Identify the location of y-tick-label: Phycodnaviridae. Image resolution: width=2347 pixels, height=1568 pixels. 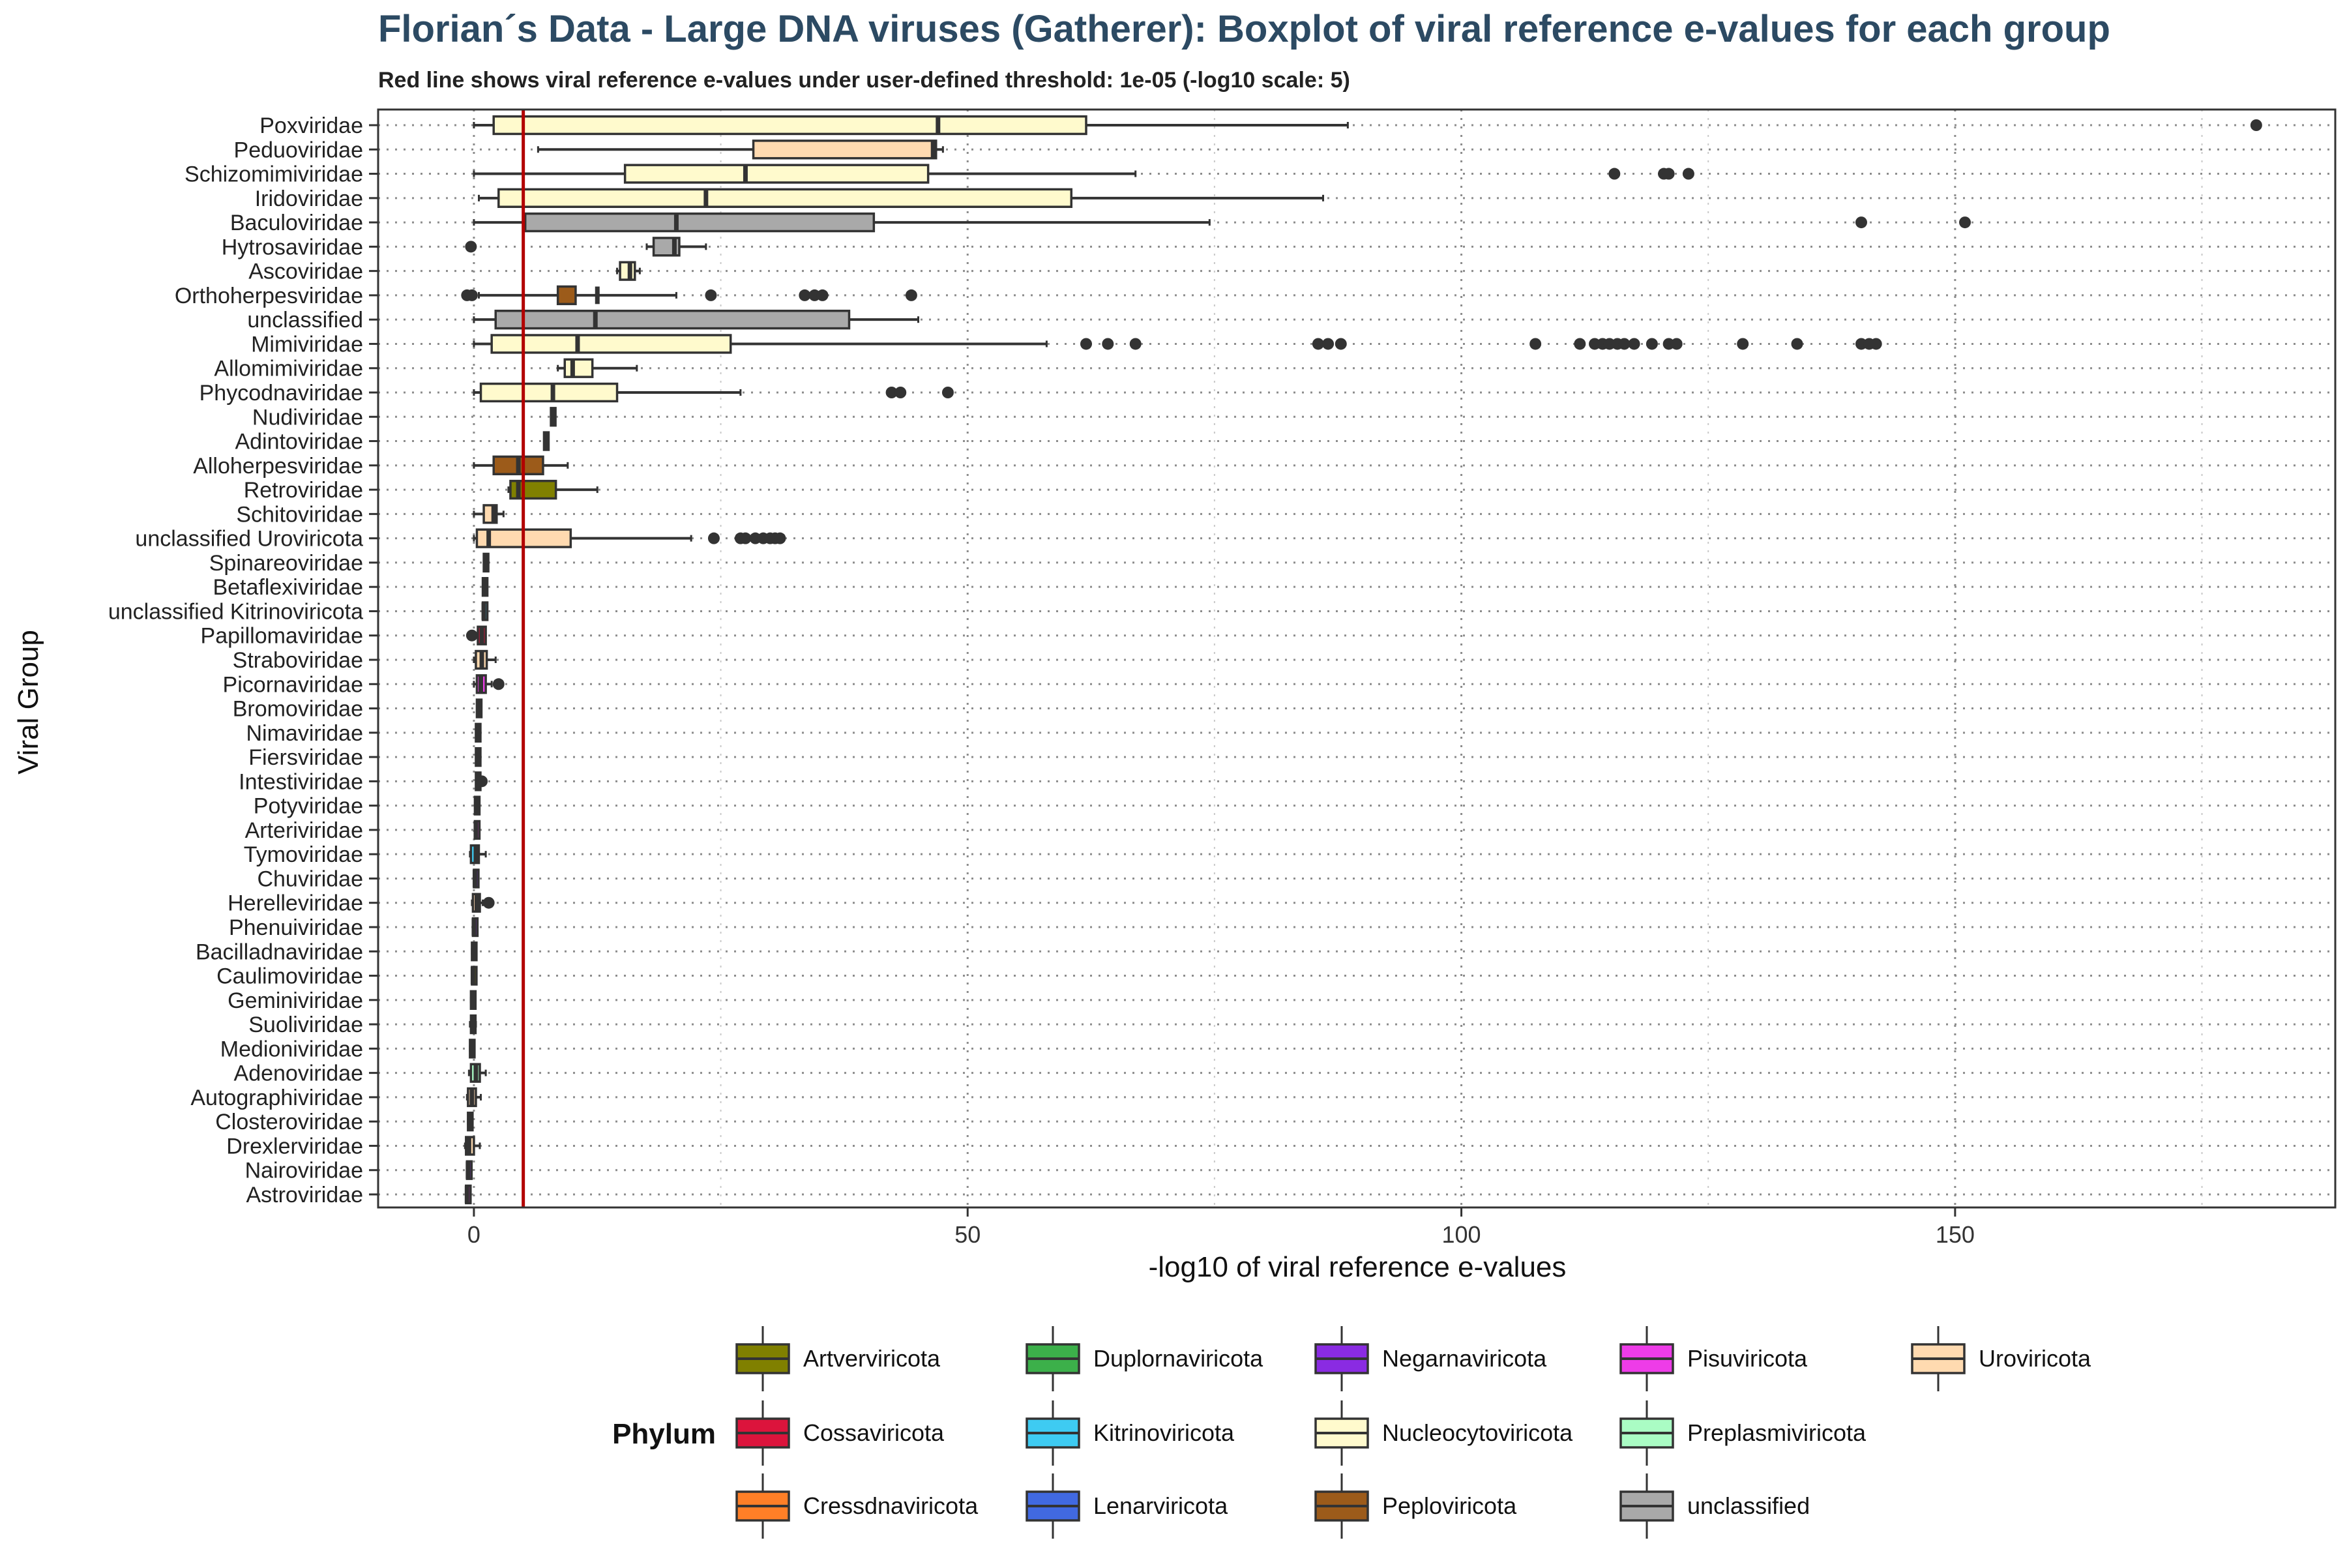
(281, 394).